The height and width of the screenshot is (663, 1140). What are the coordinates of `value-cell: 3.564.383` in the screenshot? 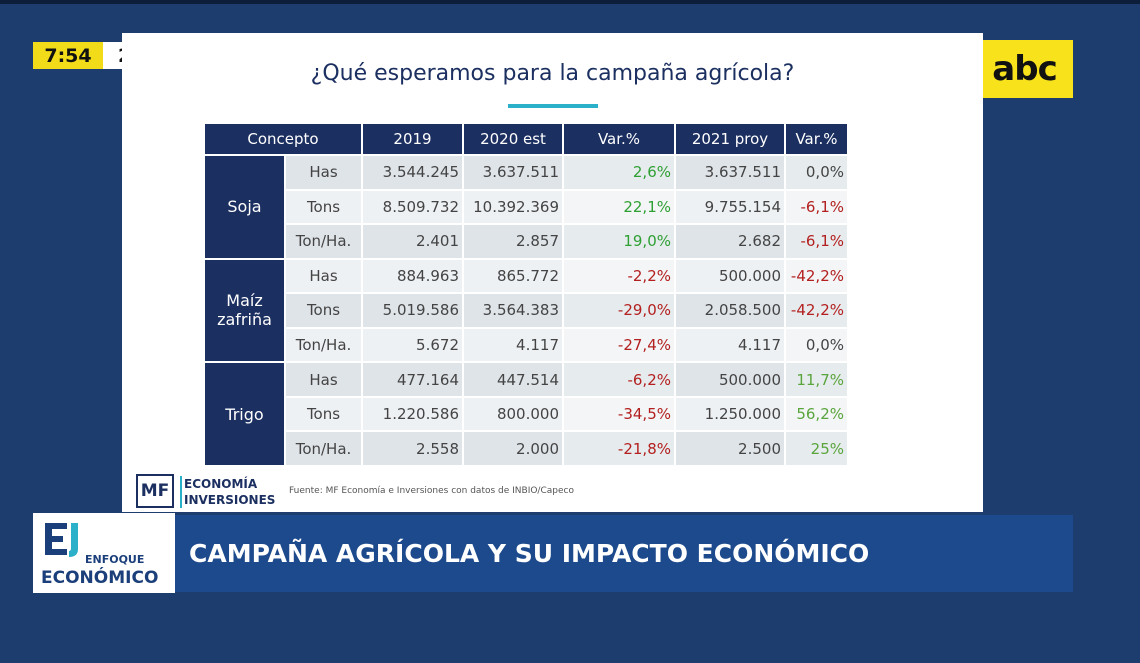 It's located at (513, 310).